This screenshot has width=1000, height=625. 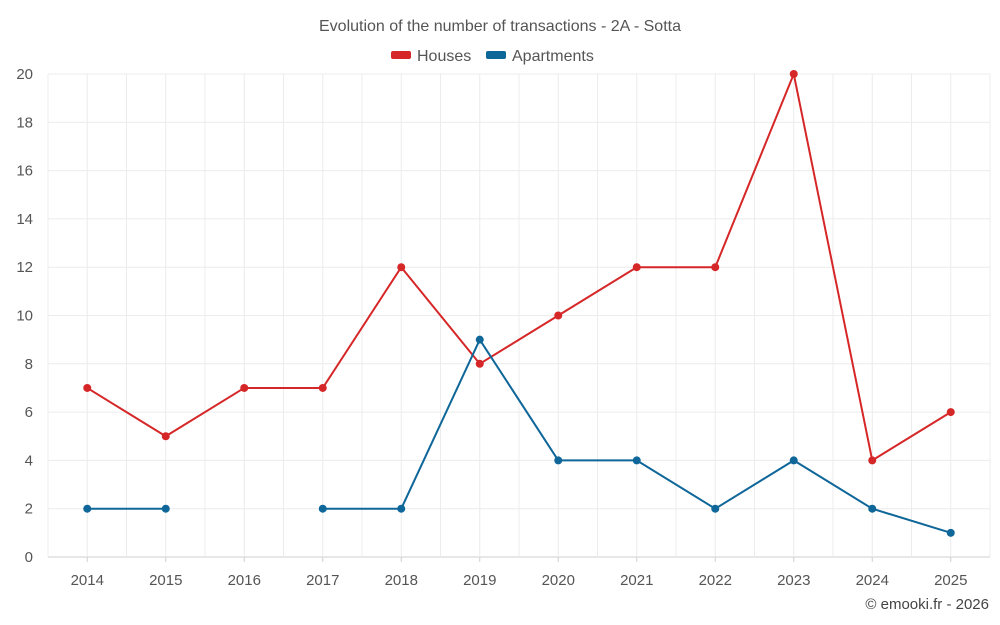 What do you see at coordinates (29, 509) in the screenshot?
I see `y-tick-label: 2` at bounding box center [29, 509].